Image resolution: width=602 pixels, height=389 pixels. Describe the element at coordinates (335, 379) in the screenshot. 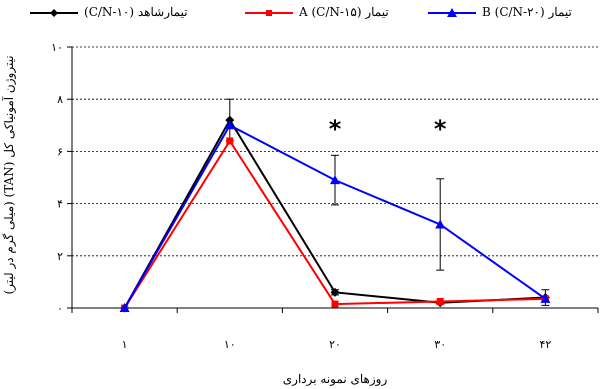

I see `x-axis-label: روزهای نمونه برداری` at that location.